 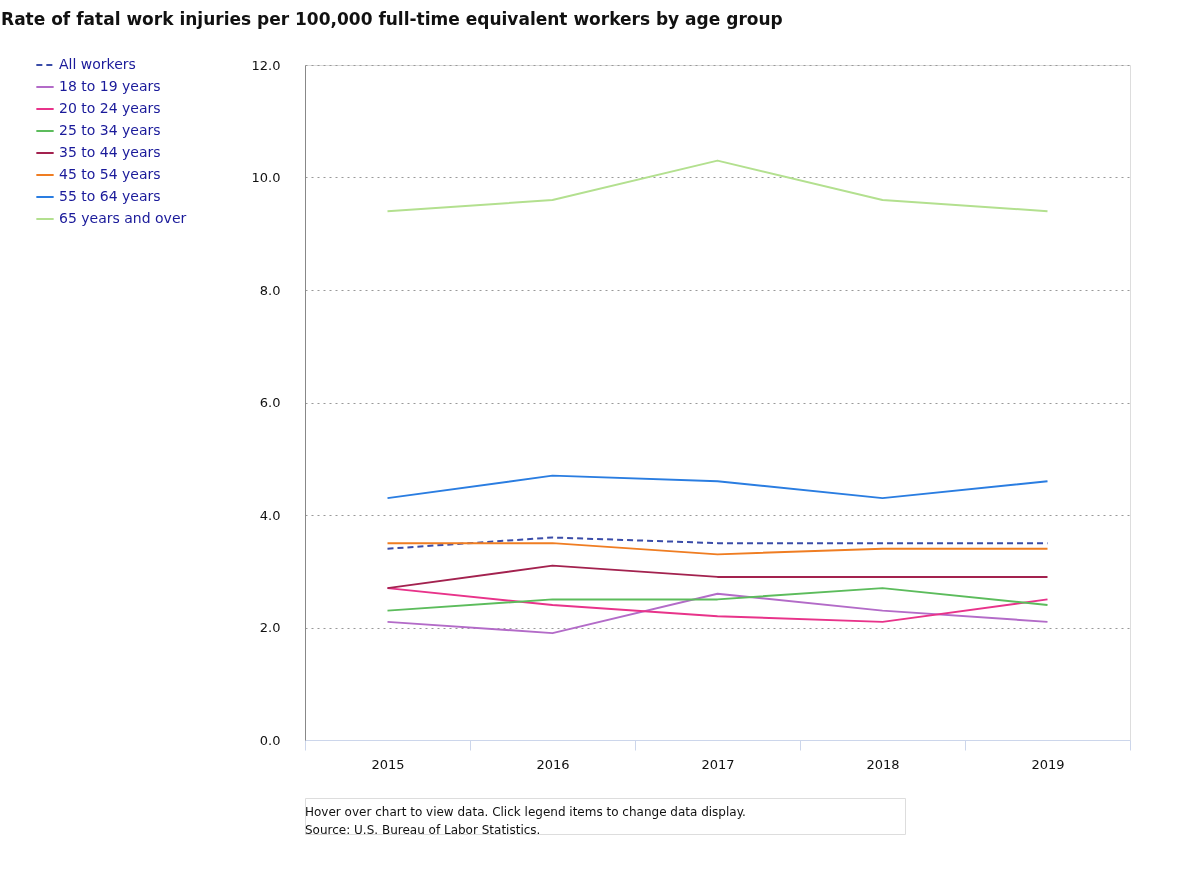 I want to click on y-tick-label: 6.0, so click(x=270, y=402).